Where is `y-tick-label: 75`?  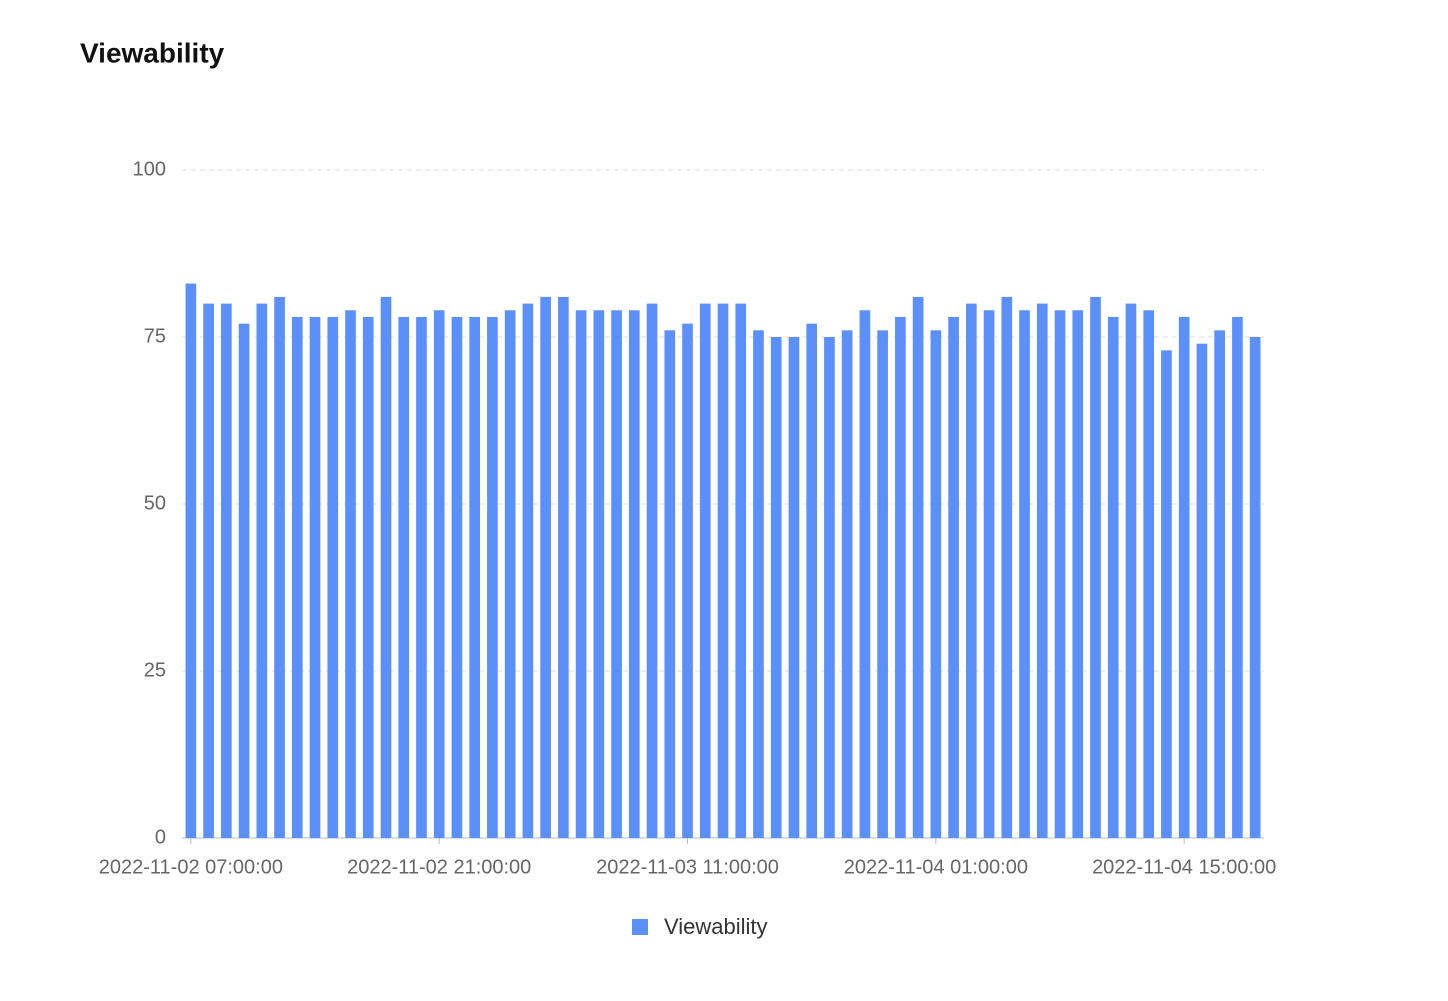
y-tick-label: 75 is located at coordinates (155, 336).